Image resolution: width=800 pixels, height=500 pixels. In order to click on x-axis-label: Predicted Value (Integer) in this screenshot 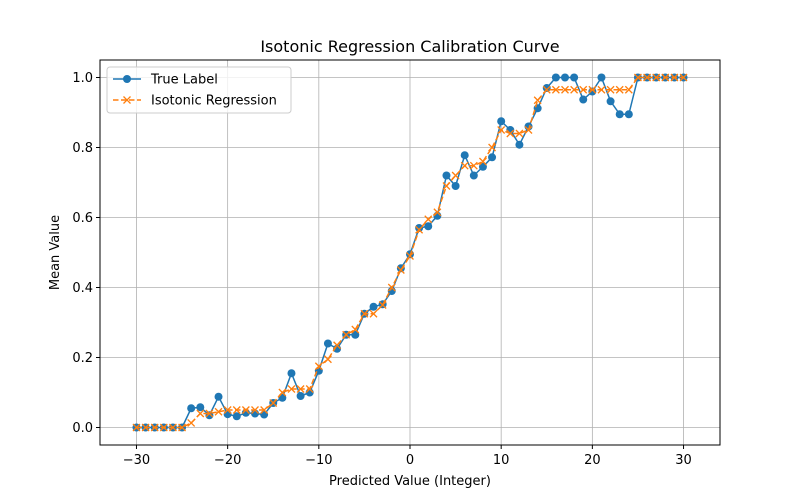, I will do `click(410, 481)`.